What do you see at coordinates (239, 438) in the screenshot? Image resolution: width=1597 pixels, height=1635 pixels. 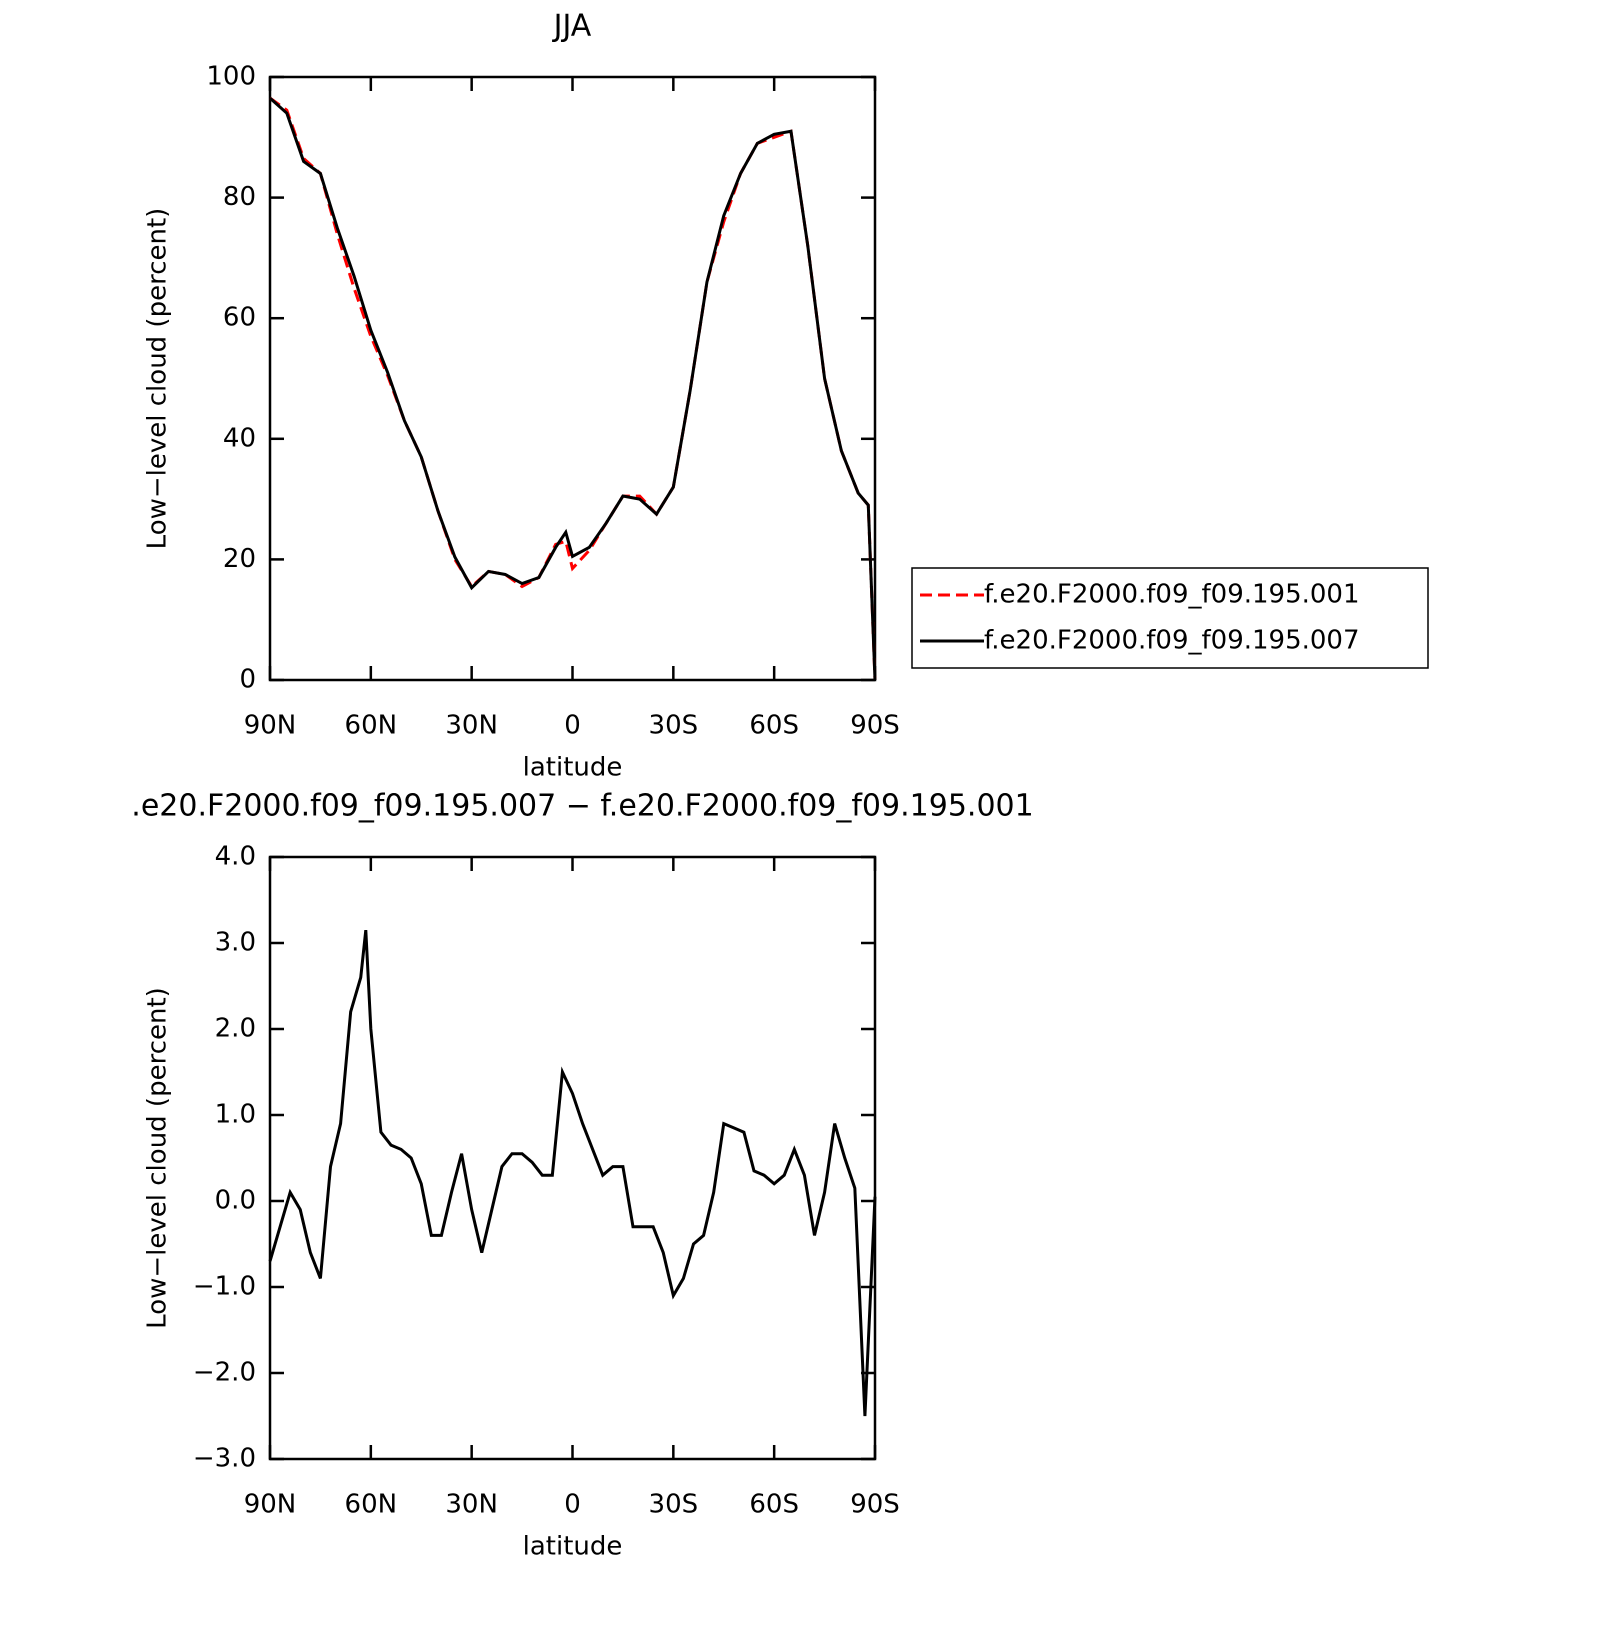 I see `y-tick-label: 40` at bounding box center [239, 438].